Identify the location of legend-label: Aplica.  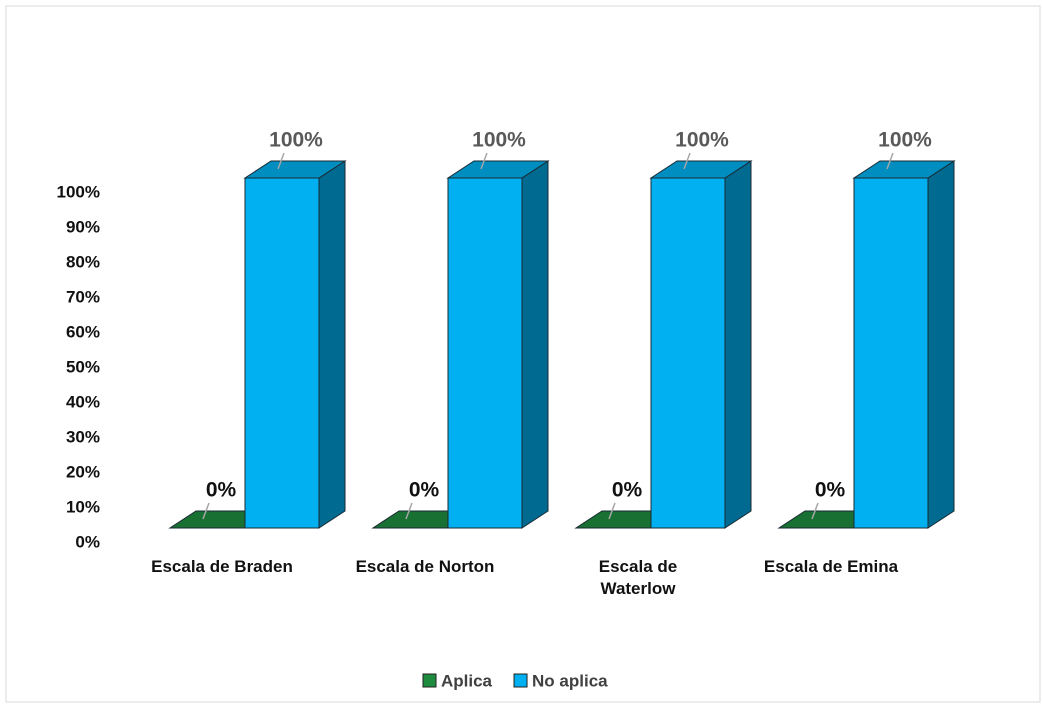
(467, 680).